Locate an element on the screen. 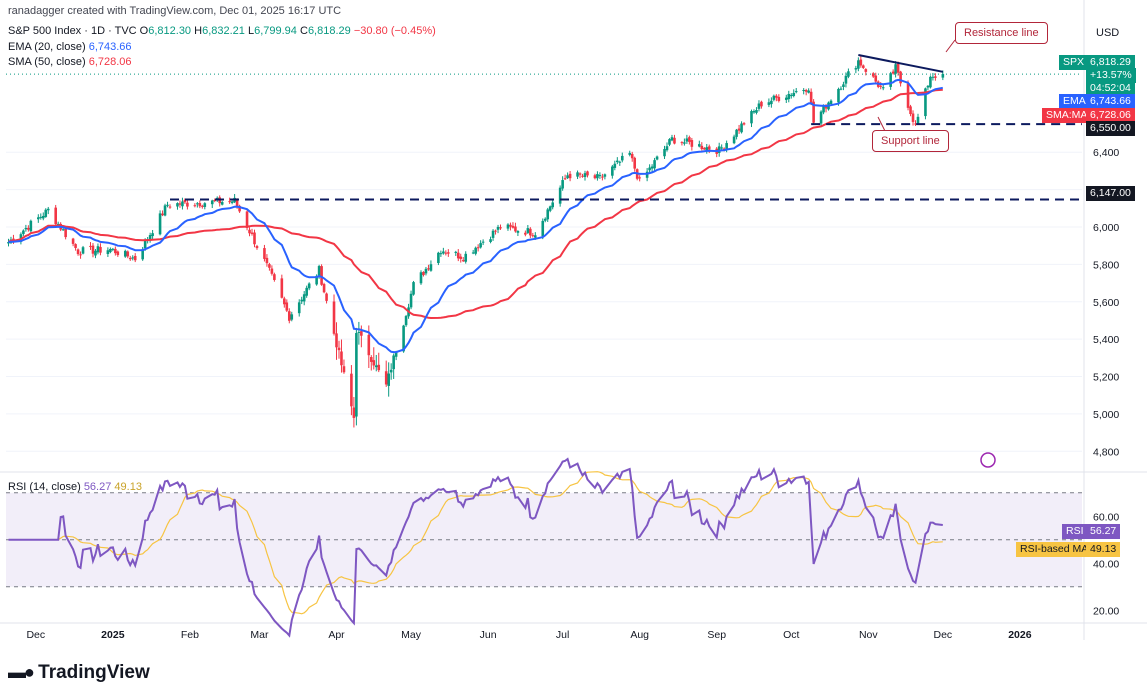 Image resolution: width=1147 pixels, height=697 pixels. spx-timer-badge: 04:52:04 is located at coordinates (1110, 88).